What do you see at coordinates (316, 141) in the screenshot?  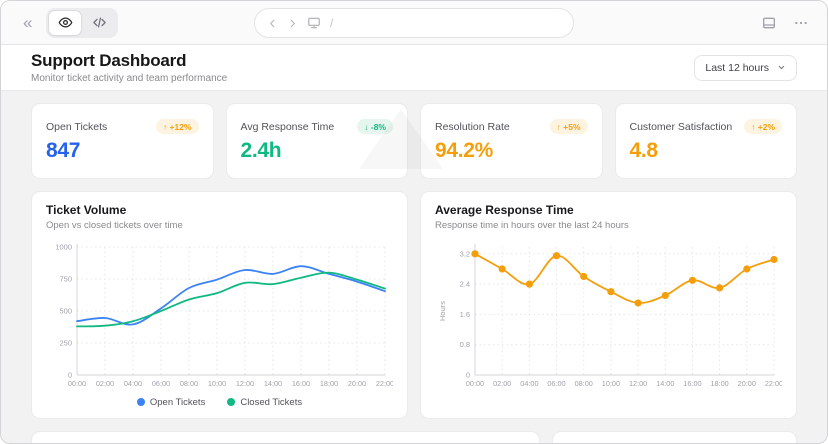 I see `stat-card-avg-response: Avg Response Time ↓ -8% 2.4h` at bounding box center [316, 141].